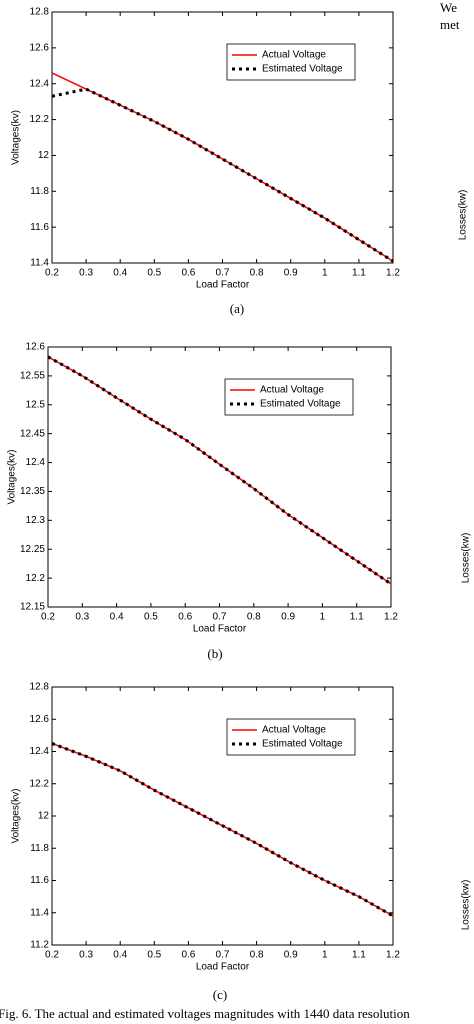 The height and width of the screenshot is (1024, 474). I want to click on y-tick-label: 12.45, so click(32, 433).